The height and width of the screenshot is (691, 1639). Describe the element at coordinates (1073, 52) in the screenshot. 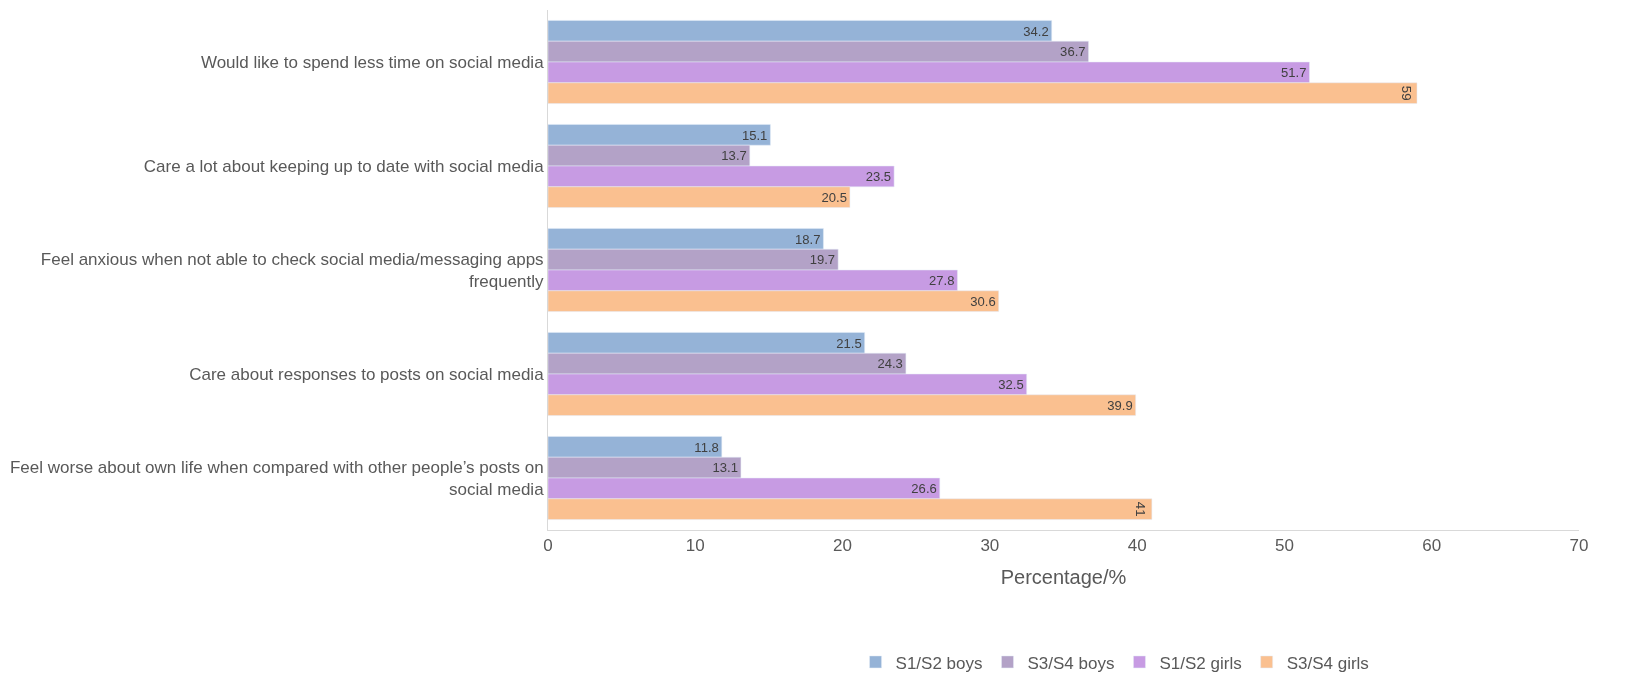

I see `data-label: 36.7` at that location.